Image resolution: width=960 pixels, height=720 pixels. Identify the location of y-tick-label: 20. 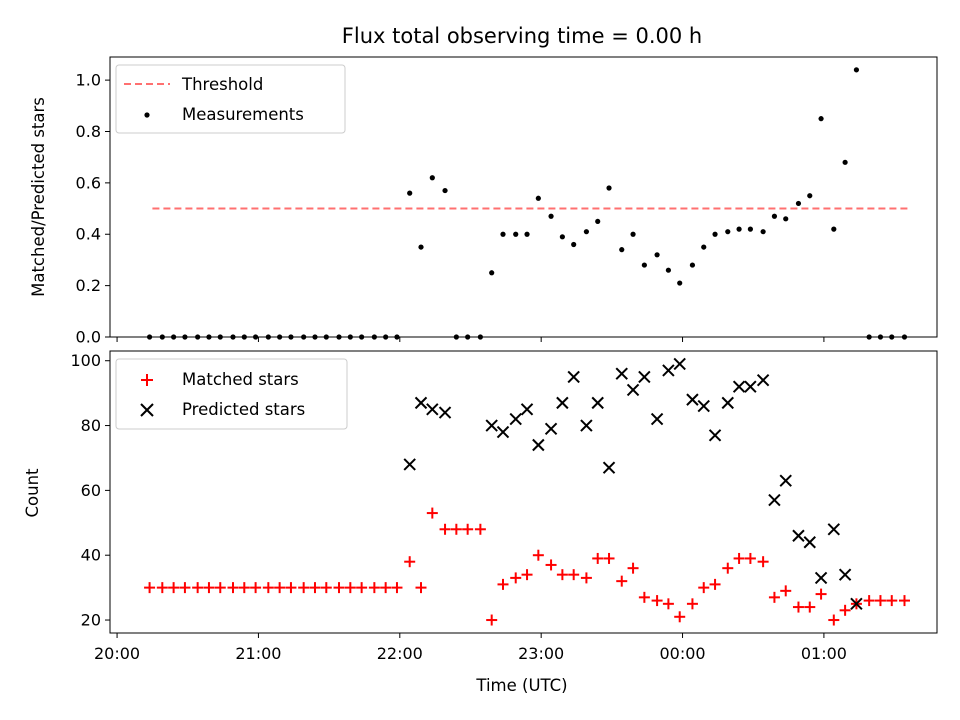
(91, 620).